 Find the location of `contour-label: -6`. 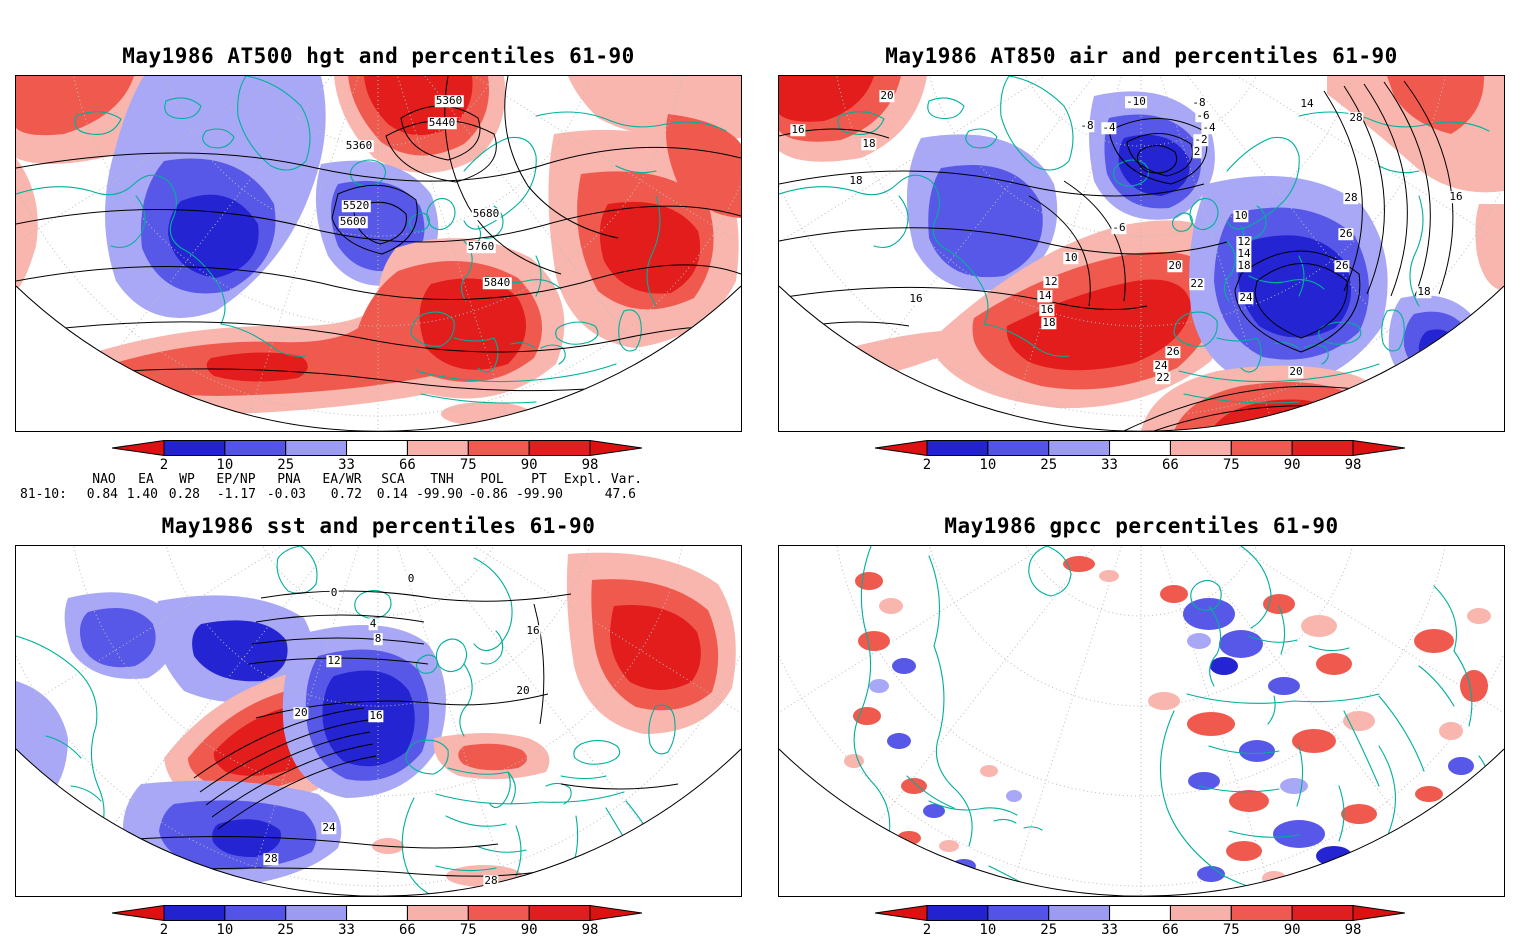

contour-label: -6 is located at coordinates (1203, 116).